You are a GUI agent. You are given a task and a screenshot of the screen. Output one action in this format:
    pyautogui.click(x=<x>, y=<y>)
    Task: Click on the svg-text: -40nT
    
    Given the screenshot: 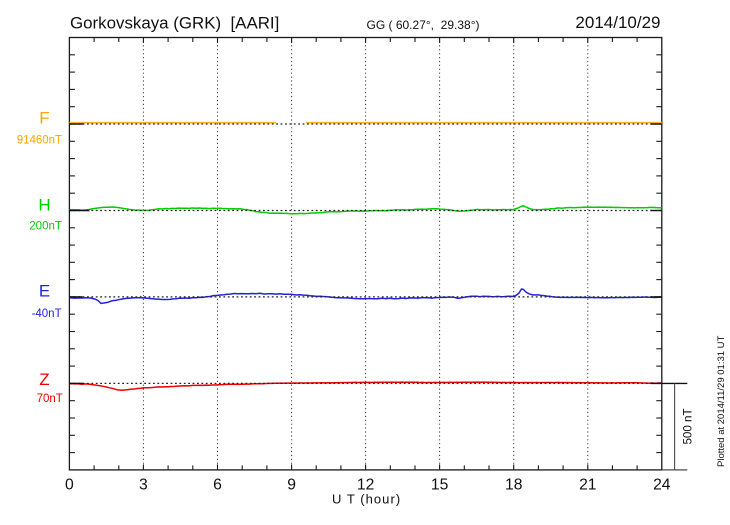 What is the action you would take?
    pyautogui.click(x=47, y=314)
    